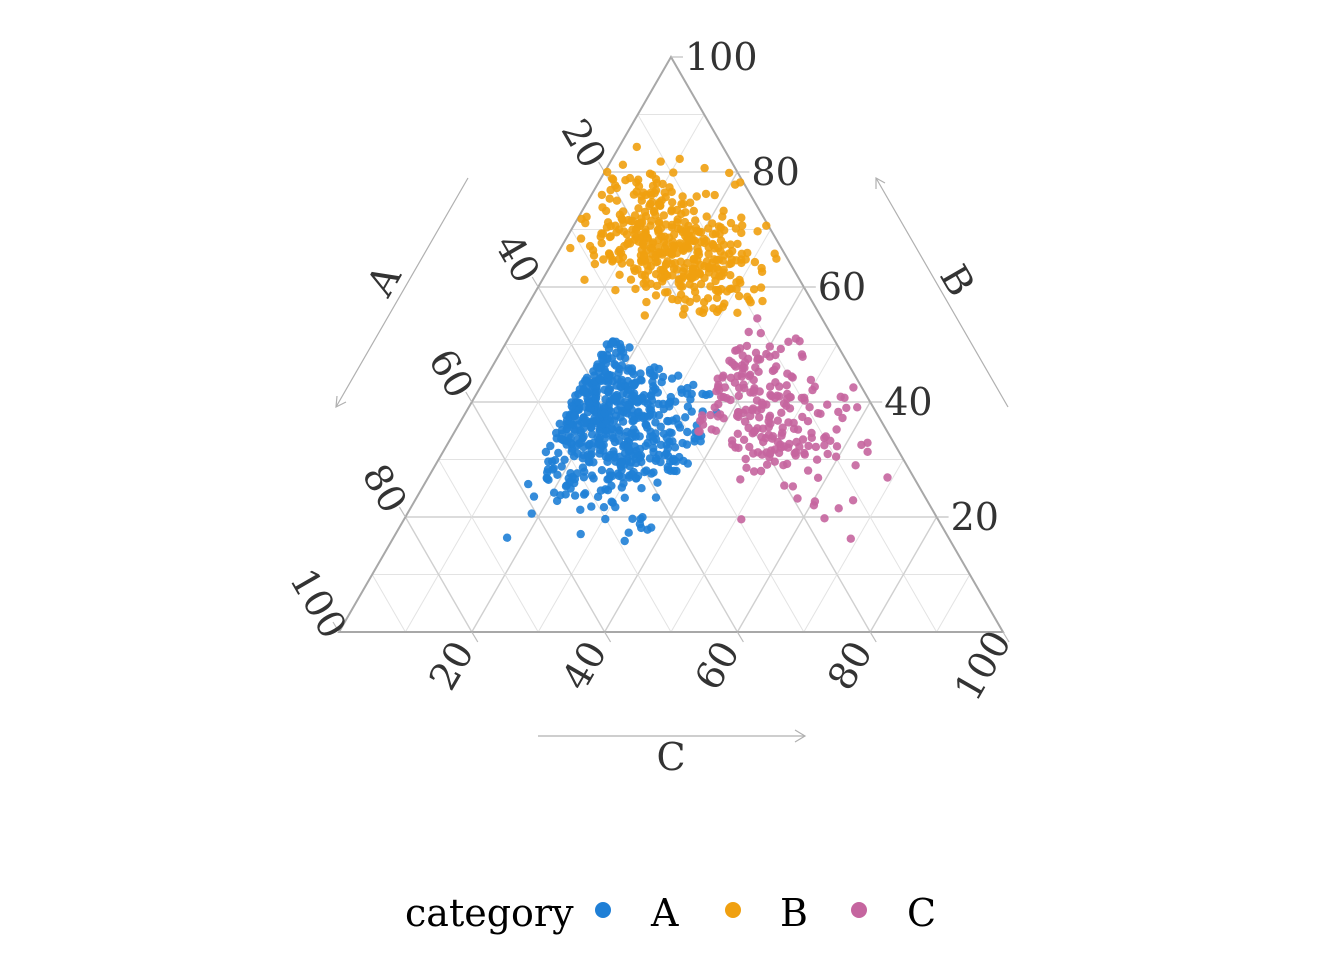 The image size is (1344, 960). I want to click on tick-label-b-60: 60, so click(842, 287).